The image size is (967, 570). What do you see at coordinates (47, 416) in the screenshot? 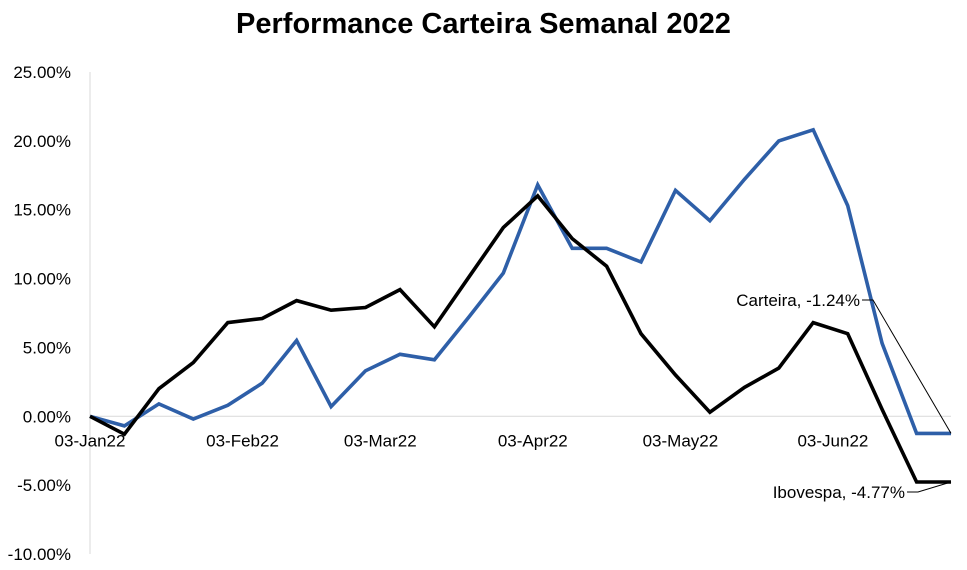
I see `y-tick-label: 0.00%` at bounding box center [47, 416].